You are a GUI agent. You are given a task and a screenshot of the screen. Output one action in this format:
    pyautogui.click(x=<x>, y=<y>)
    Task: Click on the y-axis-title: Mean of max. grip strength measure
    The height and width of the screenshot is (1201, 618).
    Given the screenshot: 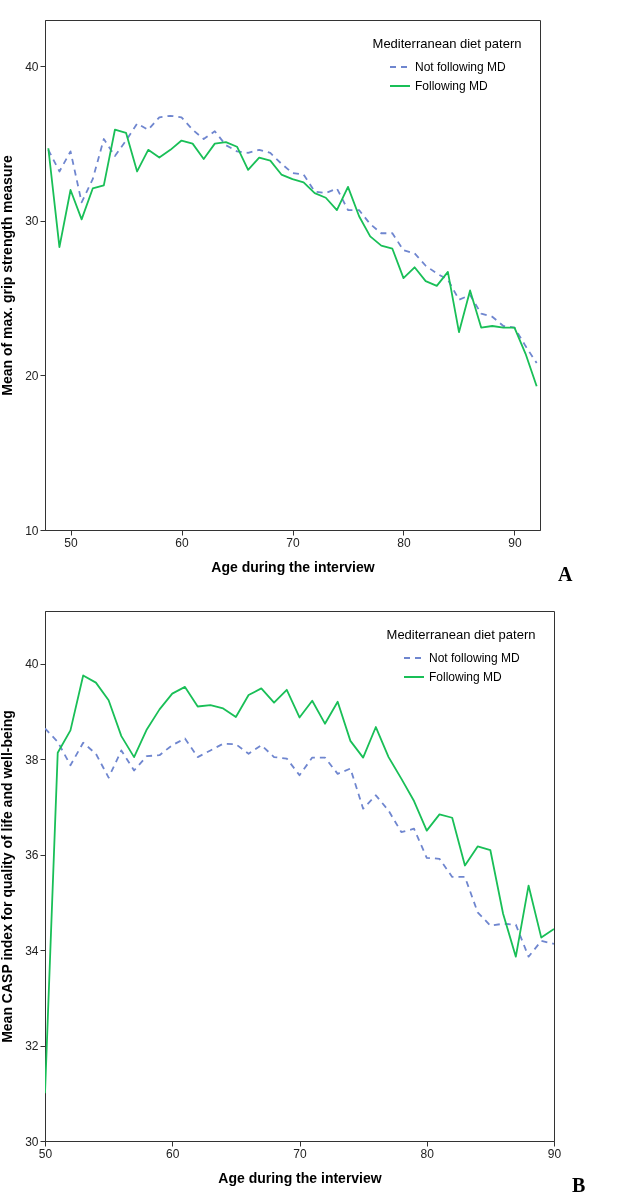 What is the action you would take?
    pyautogui.click(x=8, y=275)
    